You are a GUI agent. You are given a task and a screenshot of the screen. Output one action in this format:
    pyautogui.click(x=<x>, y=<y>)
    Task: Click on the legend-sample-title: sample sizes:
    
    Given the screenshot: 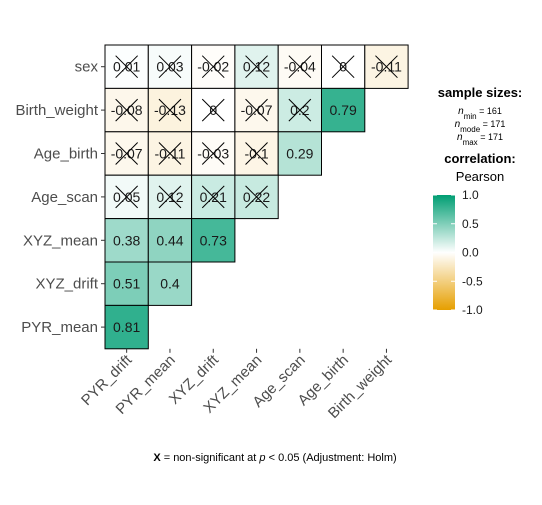 What is the action you would take?
    pyautogui.click(x=480, y=92)
    